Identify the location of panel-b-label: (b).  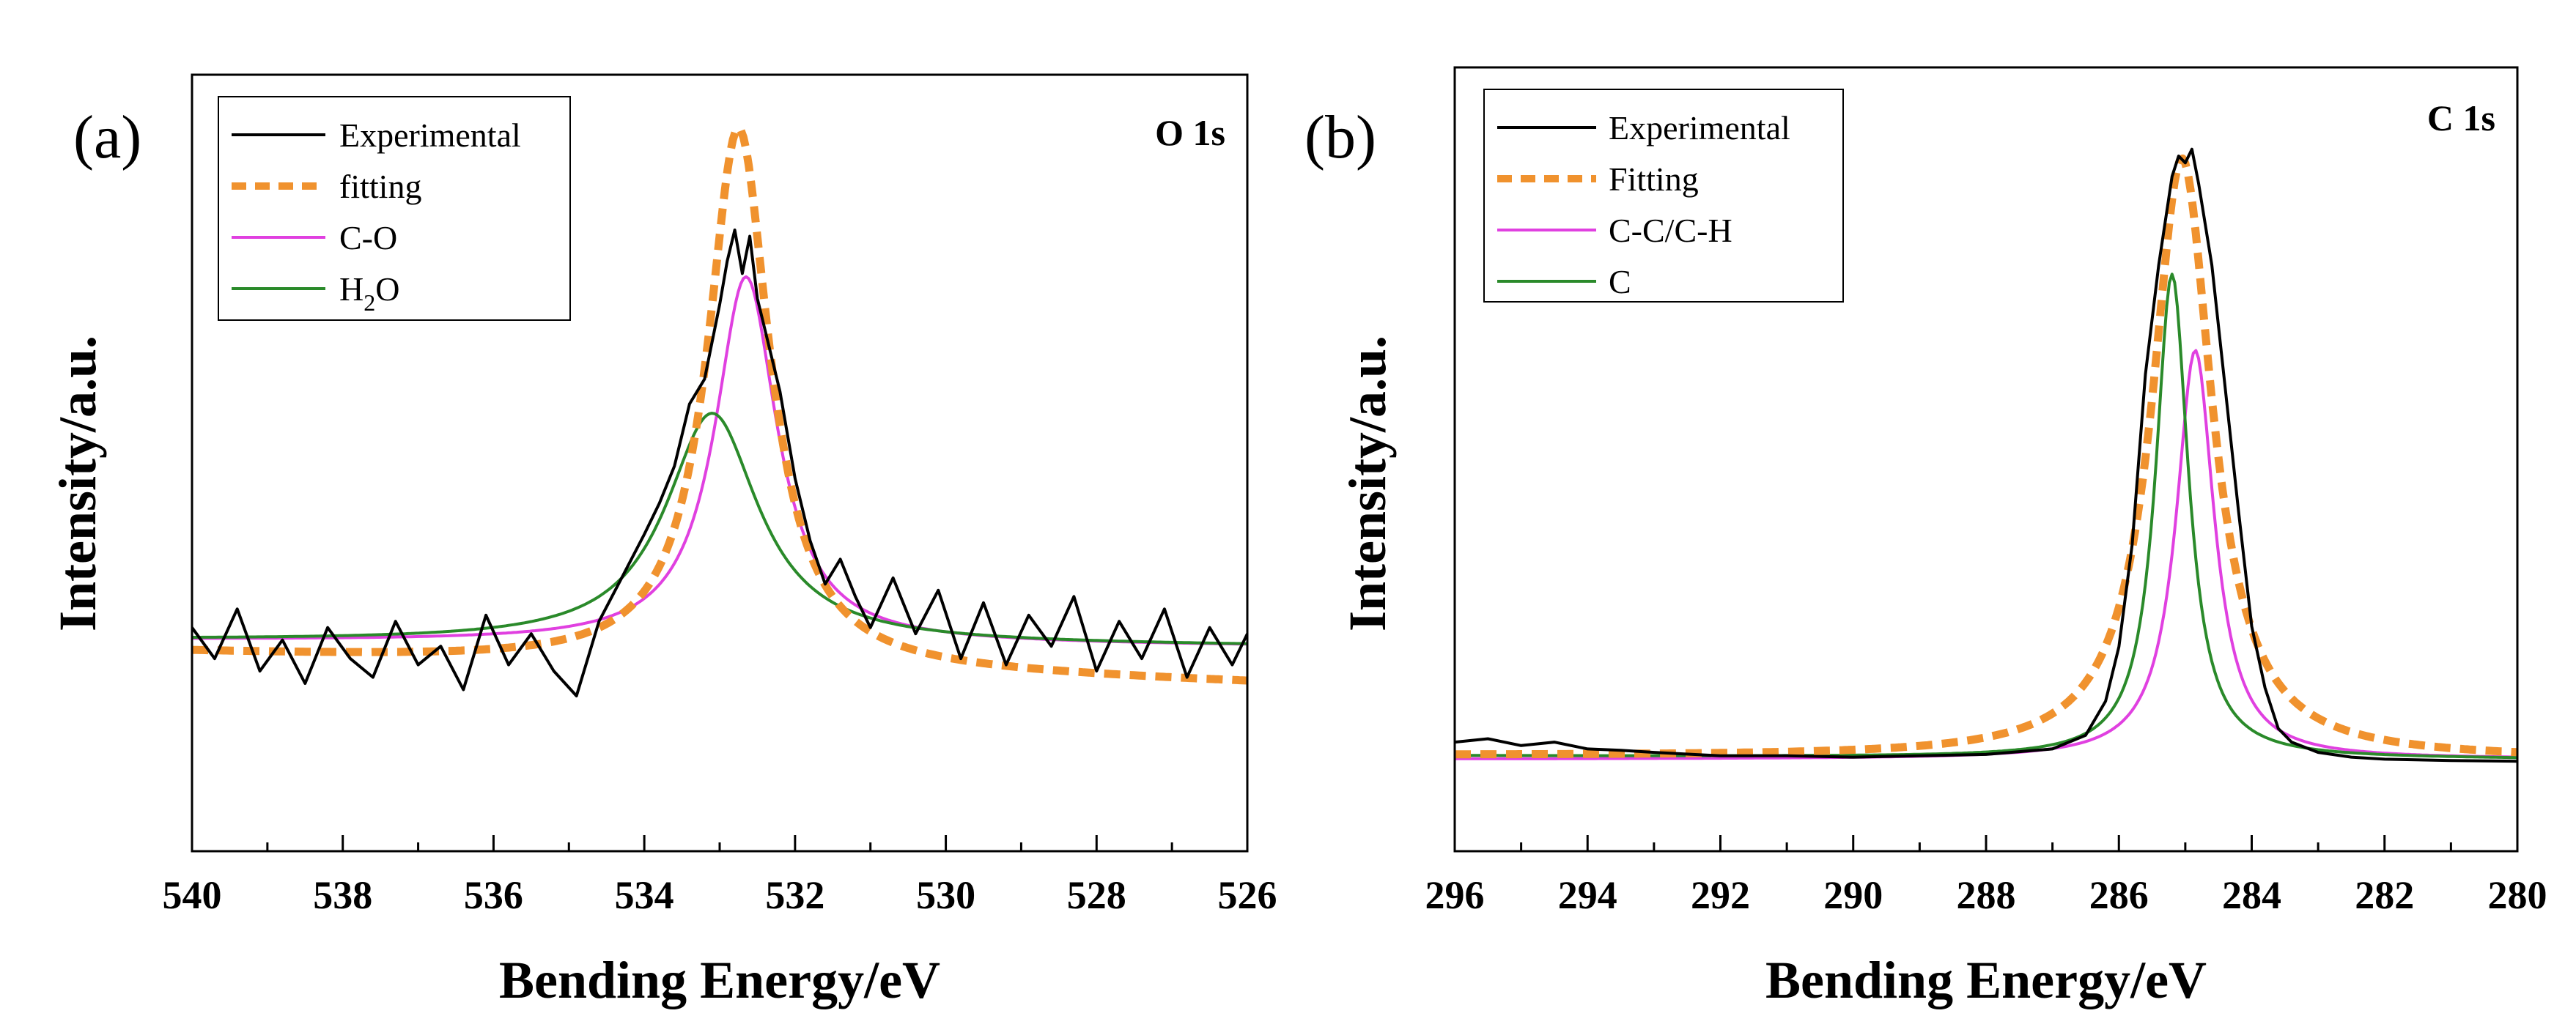
(1340, 137).